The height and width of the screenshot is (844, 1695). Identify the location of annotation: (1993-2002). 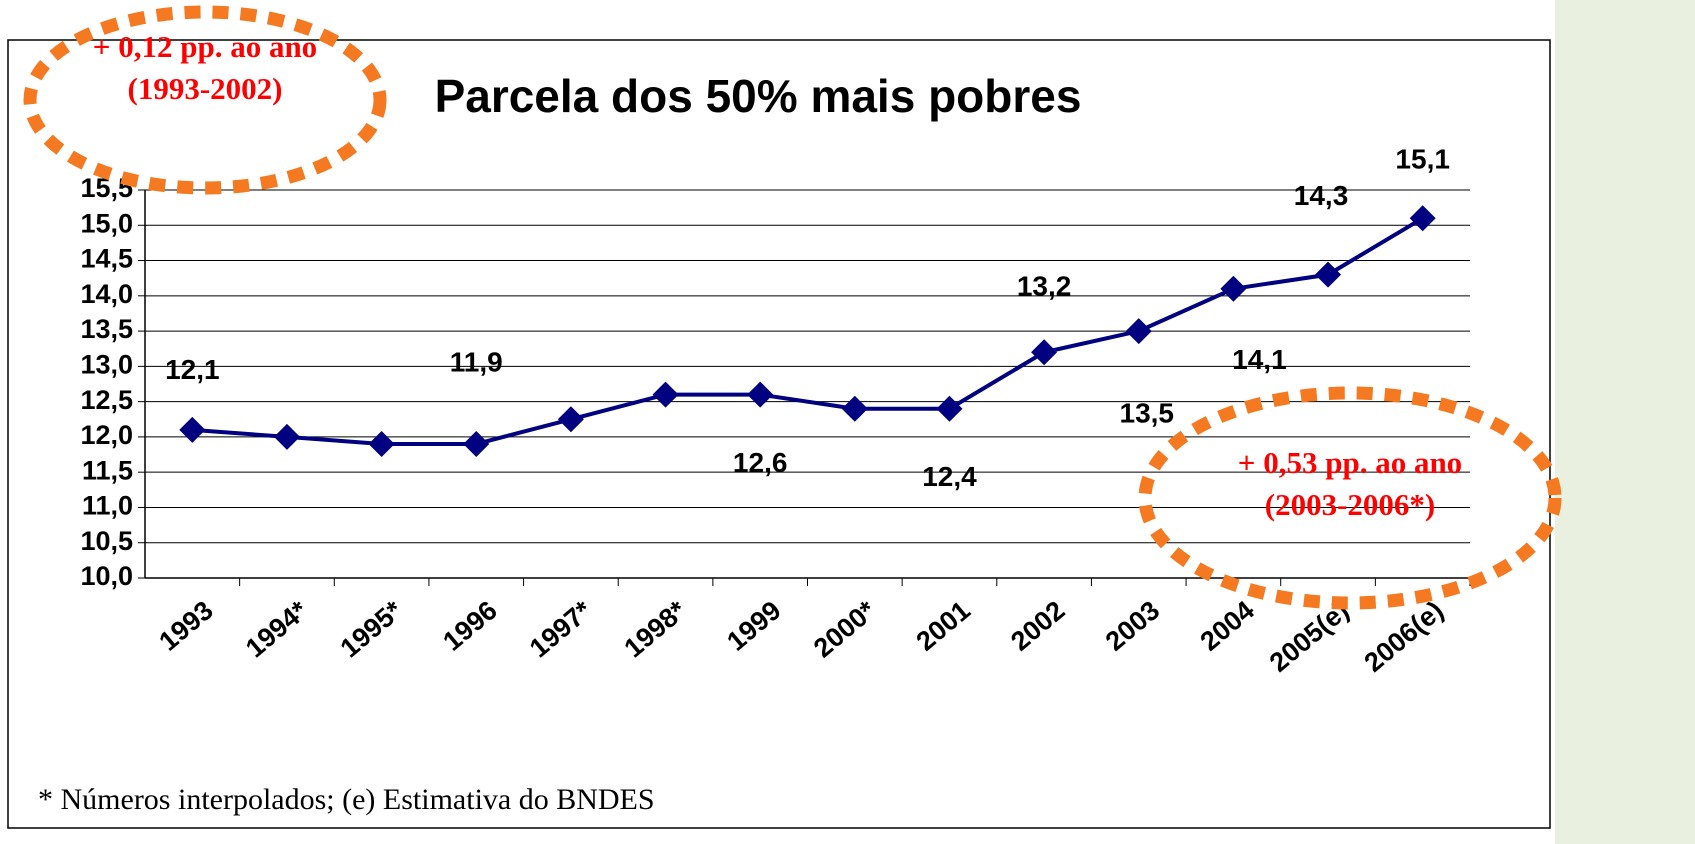
(205, 88).